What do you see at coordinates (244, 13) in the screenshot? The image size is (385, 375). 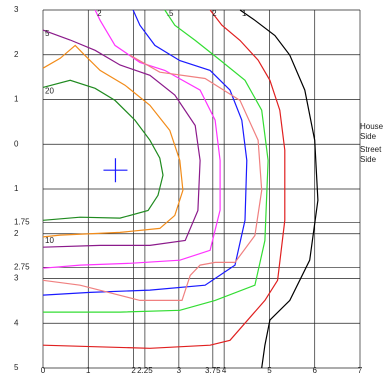 I see `contour-label: 1` at bounding box center [244, 13].